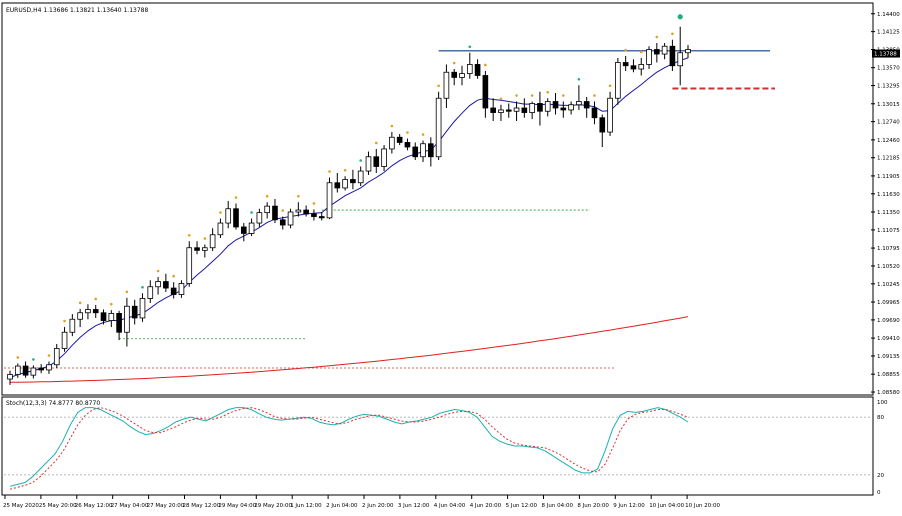  What do you see at coordinates (888, 33) in the screenshot?
I see `price-tick-label: 1.14125` at bounding box center [888, 33].